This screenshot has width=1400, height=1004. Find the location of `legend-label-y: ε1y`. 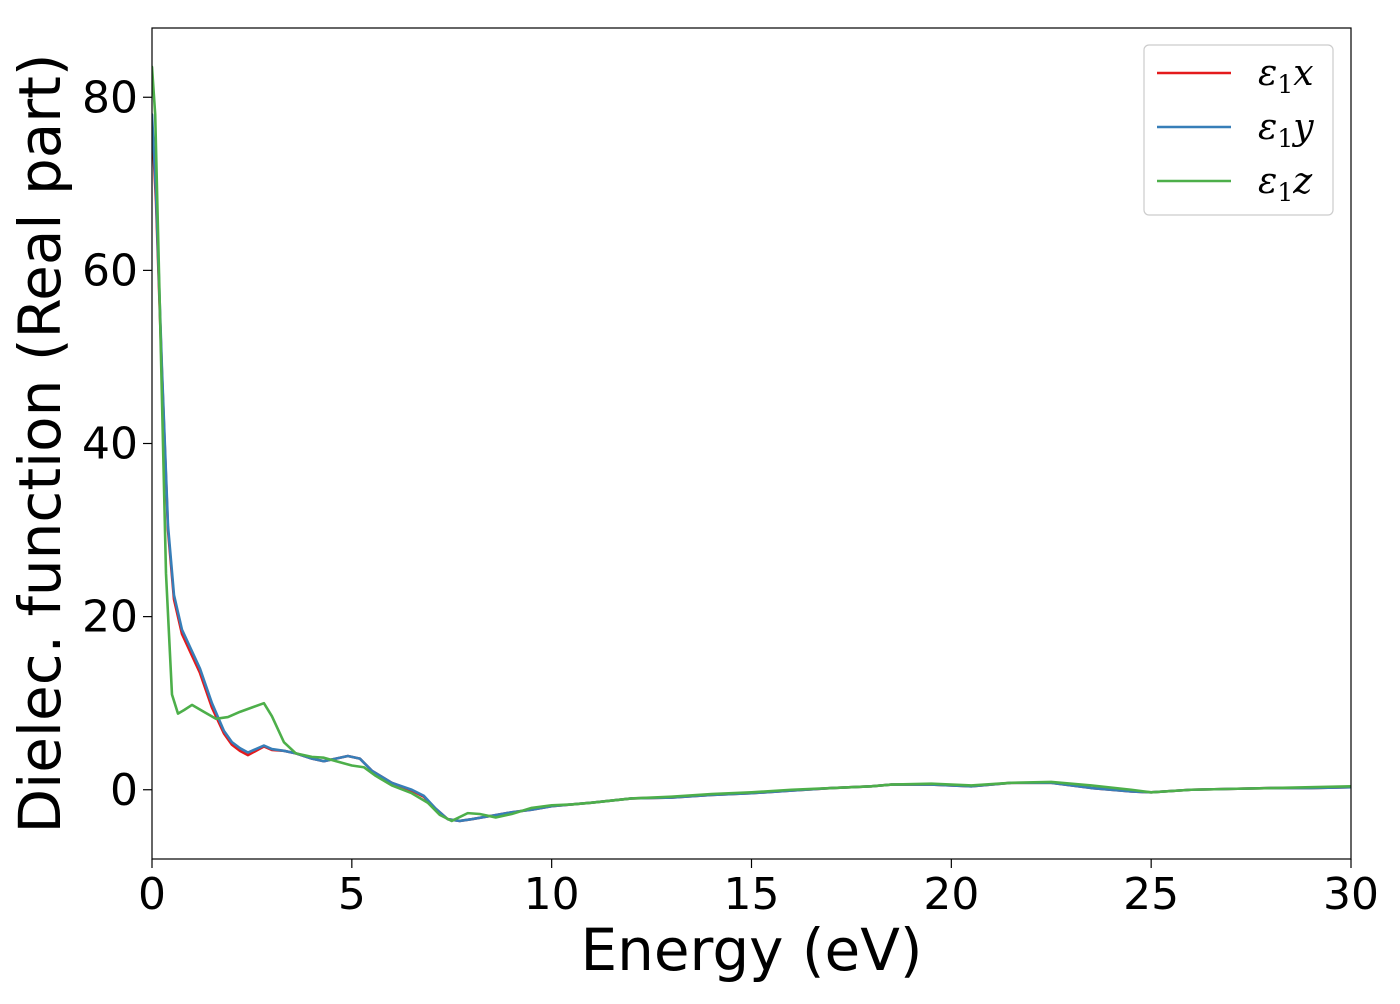

legend-label-y: ε1y is located at coordinates (1286, 130).